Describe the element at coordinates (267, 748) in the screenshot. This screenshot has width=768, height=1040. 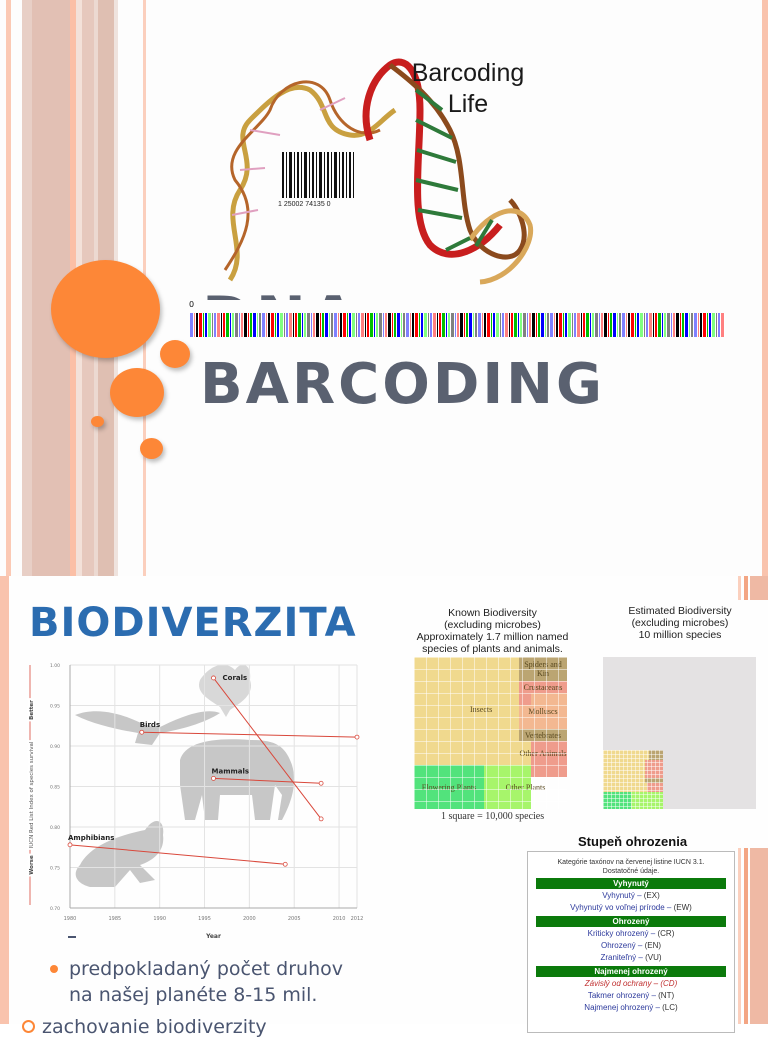
I see `series-corals: Corals` at that location.